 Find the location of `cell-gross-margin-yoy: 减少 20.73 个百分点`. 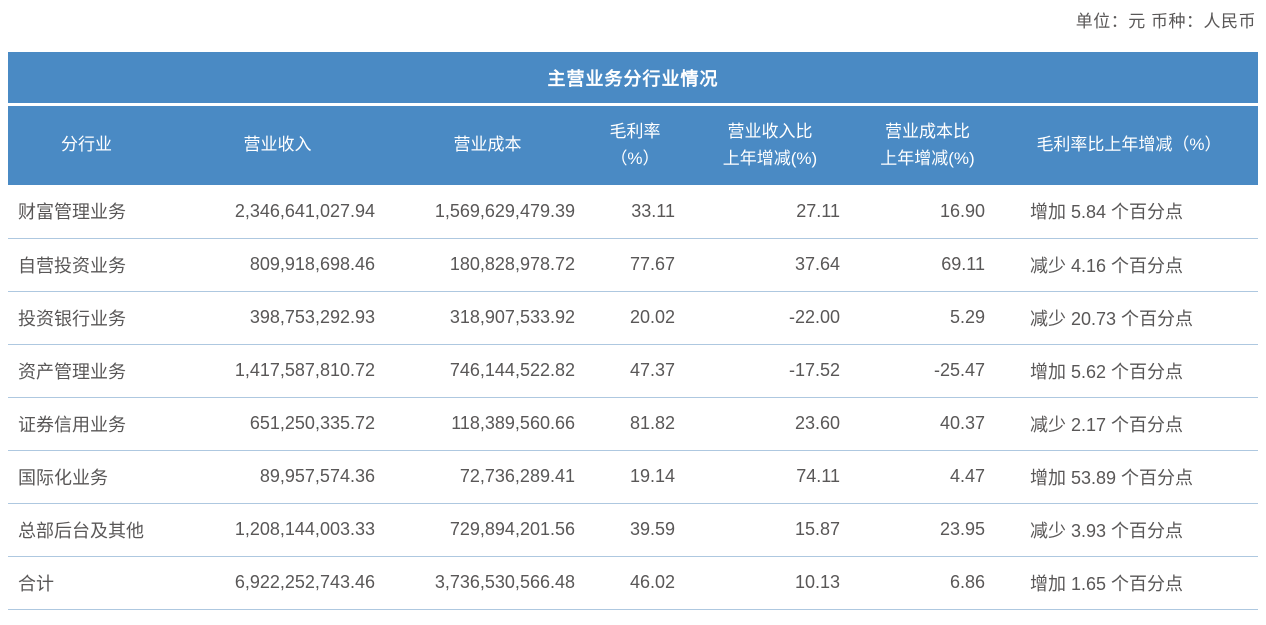

cell-gross-margin-yoy: 减少 20.73 个百分点 is located at coordinates (1129, 318).